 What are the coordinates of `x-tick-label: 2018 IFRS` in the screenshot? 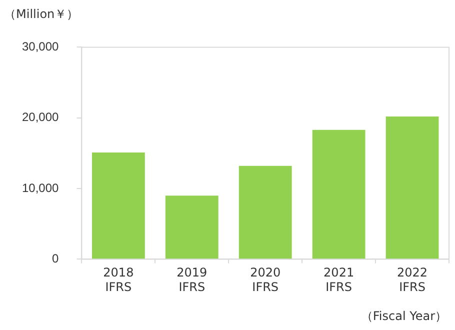 It's located at (118, 280).